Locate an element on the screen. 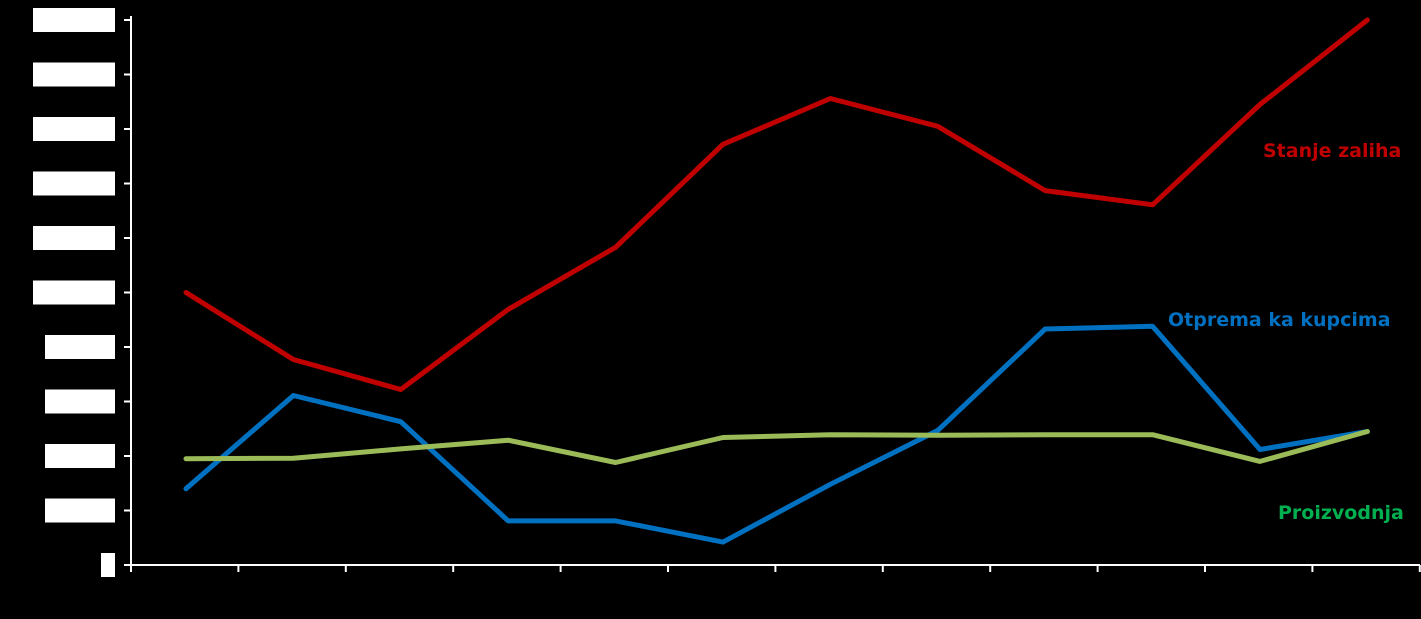  y-tick-label-boxes is located at coordinates (74, 292).